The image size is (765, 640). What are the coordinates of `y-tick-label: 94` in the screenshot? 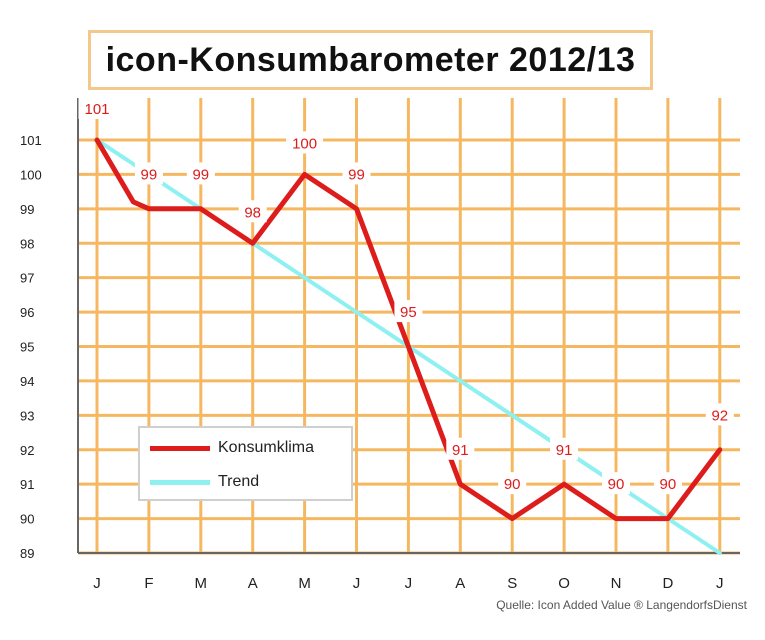 It's located at (27, 381).